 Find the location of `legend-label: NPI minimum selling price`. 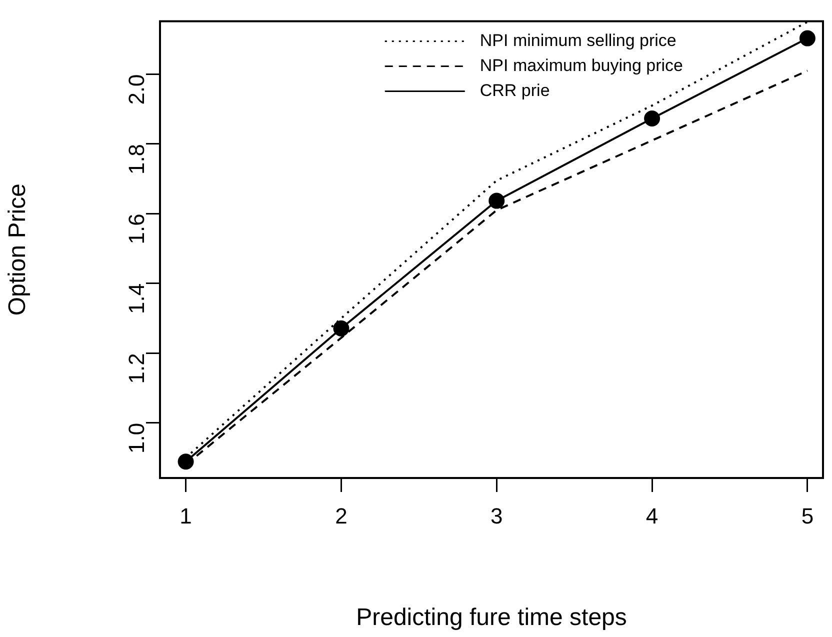

legend-label: NPI minimum selling price is located at coordinates (578, 40).